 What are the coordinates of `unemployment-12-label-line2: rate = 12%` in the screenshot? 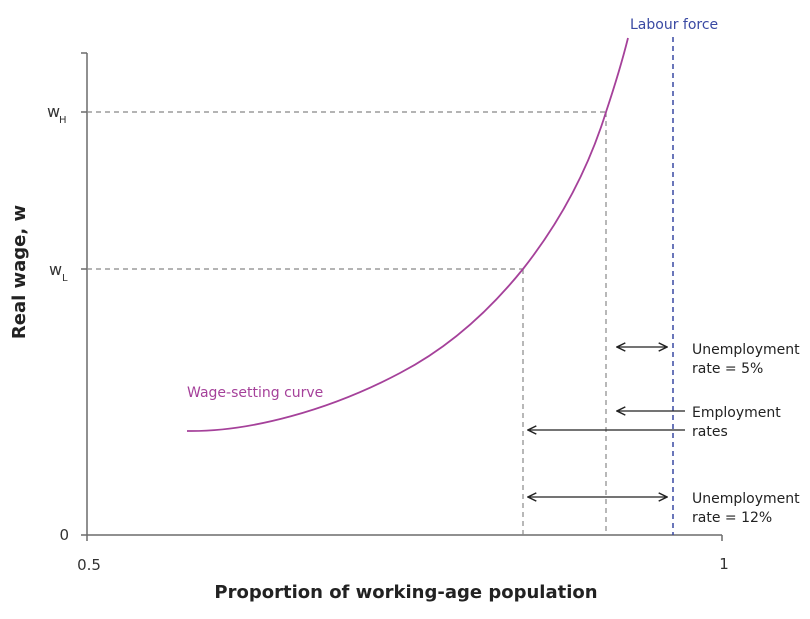 It's located at (732, 518).